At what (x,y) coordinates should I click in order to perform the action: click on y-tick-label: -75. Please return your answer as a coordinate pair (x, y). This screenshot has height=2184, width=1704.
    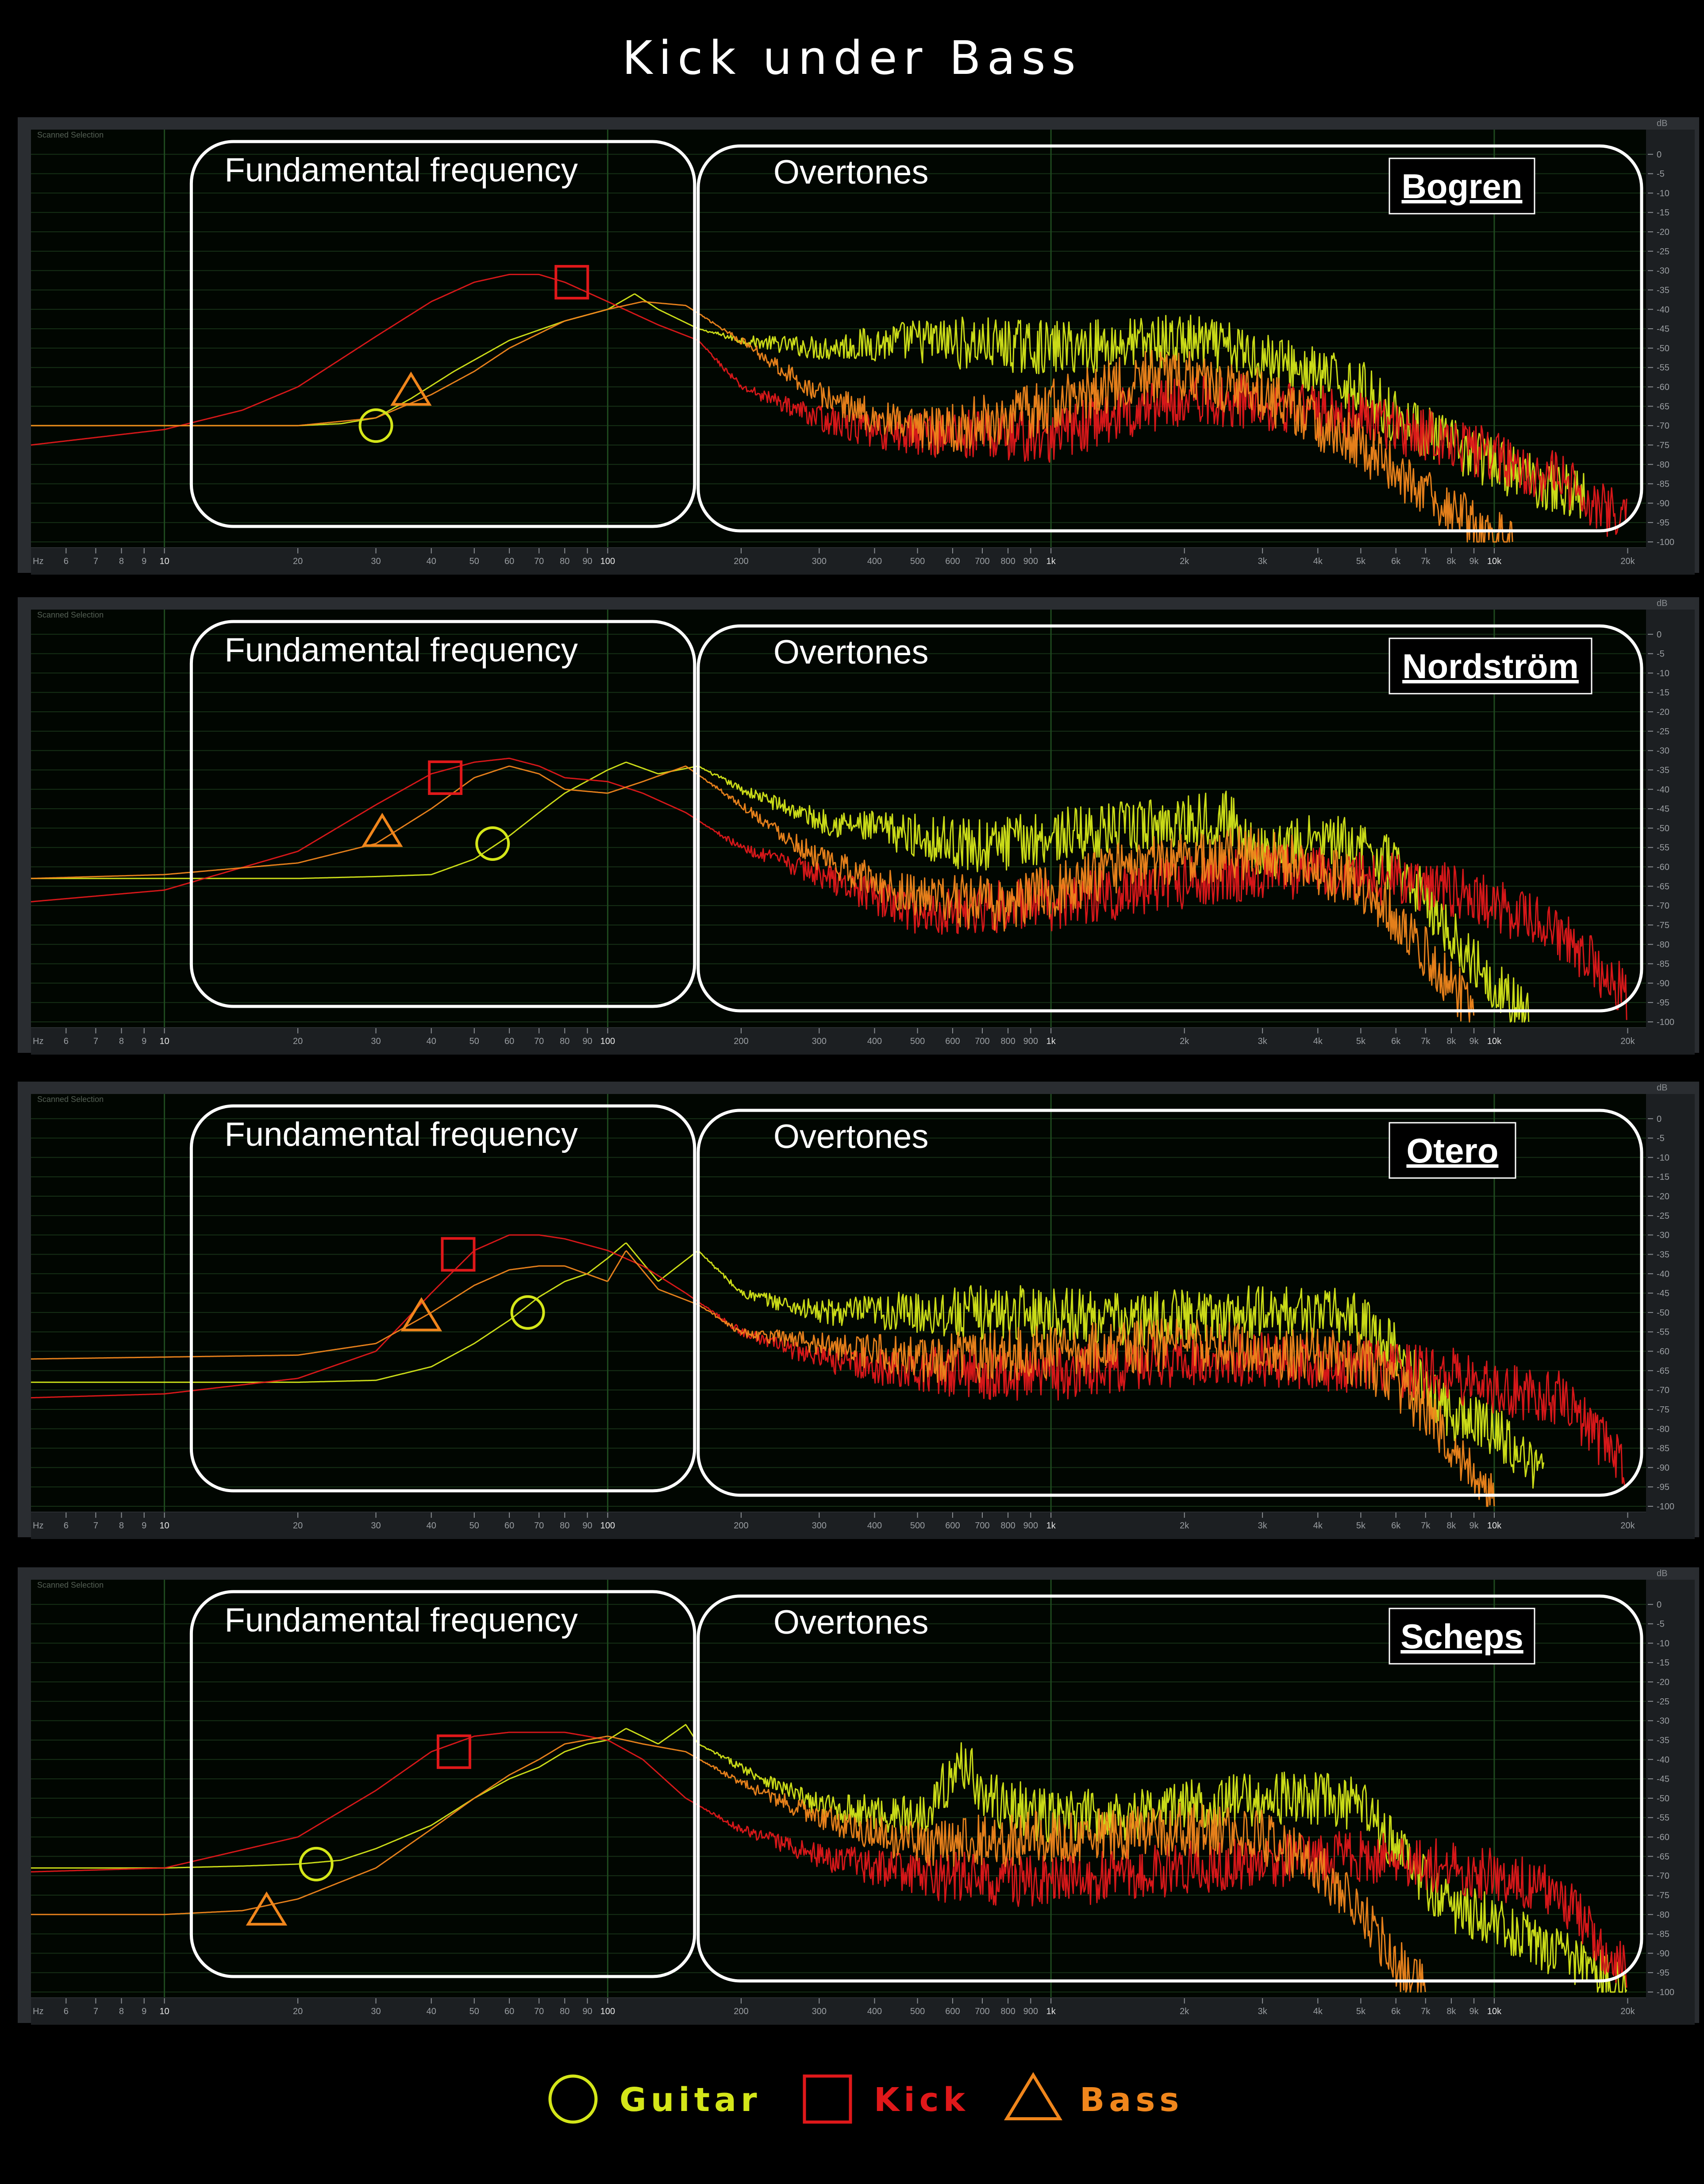
    Looking at the image, I should click on (1663, 925).